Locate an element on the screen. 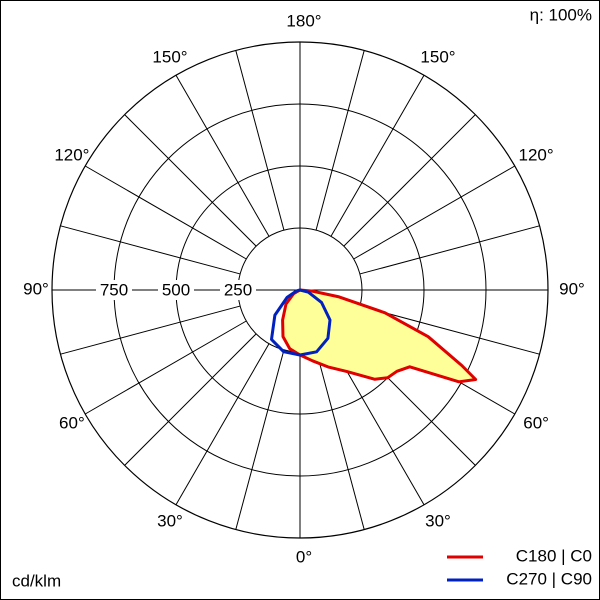  efficiency-label: η: 100% is located at coordinates (561, 14).